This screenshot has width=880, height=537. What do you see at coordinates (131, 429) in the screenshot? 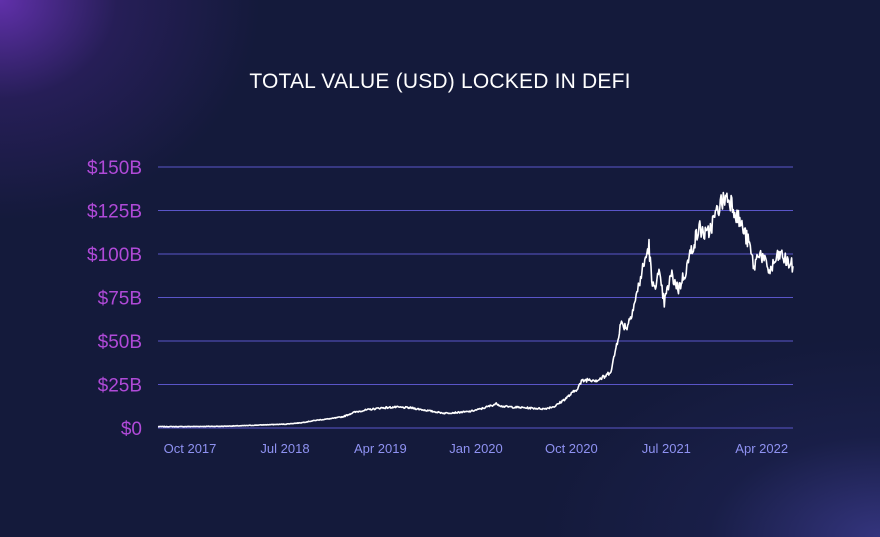
I see `y-tick-label: $0` at bounding box center [131, 429].